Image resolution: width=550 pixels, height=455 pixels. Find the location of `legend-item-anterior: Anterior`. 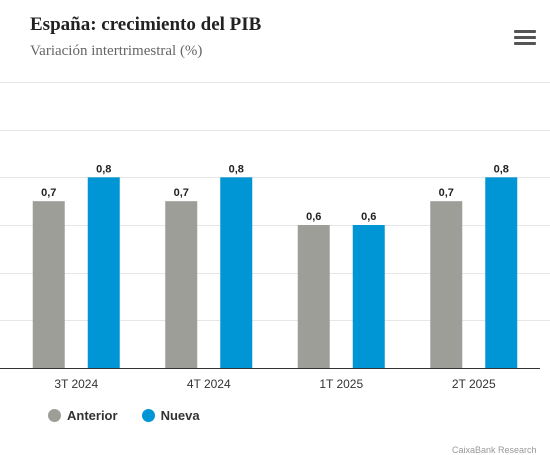

legend-item-anterior: Anterior is located at coordinates (83, 415).